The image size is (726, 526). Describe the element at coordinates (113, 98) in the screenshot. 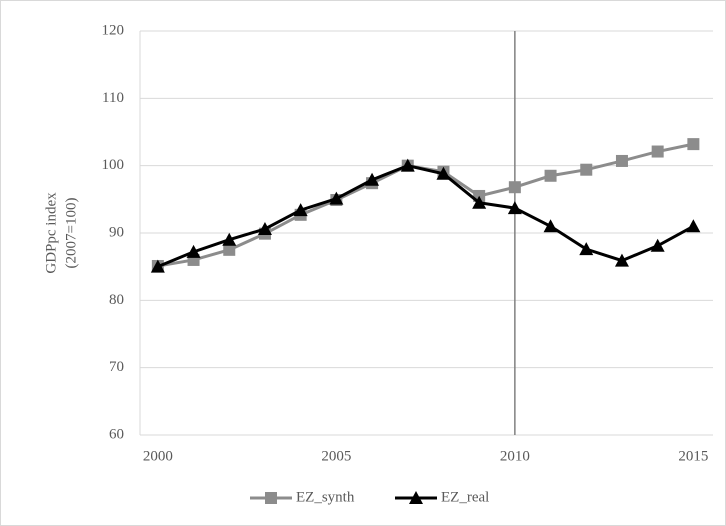

I see `y-tick-label: 110` at that location.